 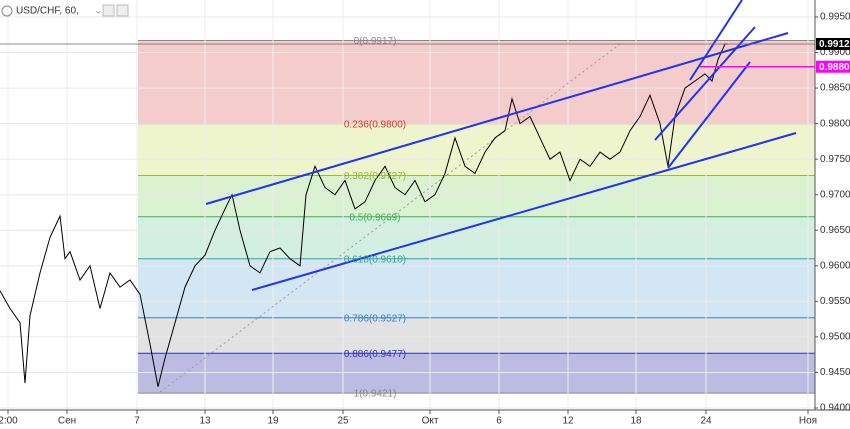 I want to click on x-tick-label: 25, so click(x=343, y=421).